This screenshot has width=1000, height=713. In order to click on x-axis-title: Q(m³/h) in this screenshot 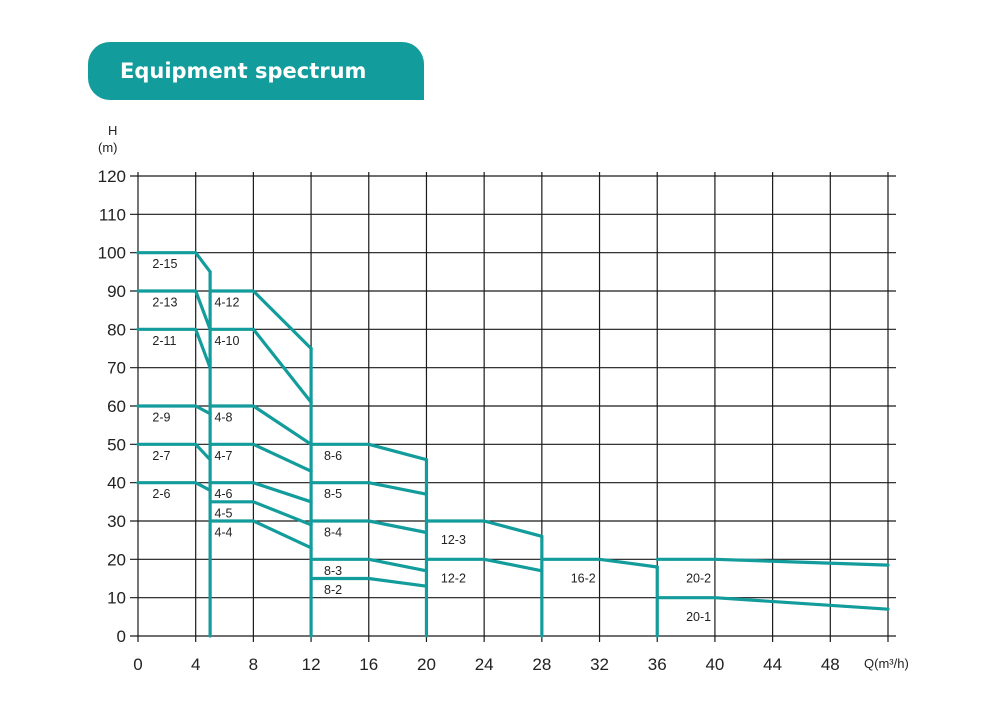, I will do `click(886, 663)`.